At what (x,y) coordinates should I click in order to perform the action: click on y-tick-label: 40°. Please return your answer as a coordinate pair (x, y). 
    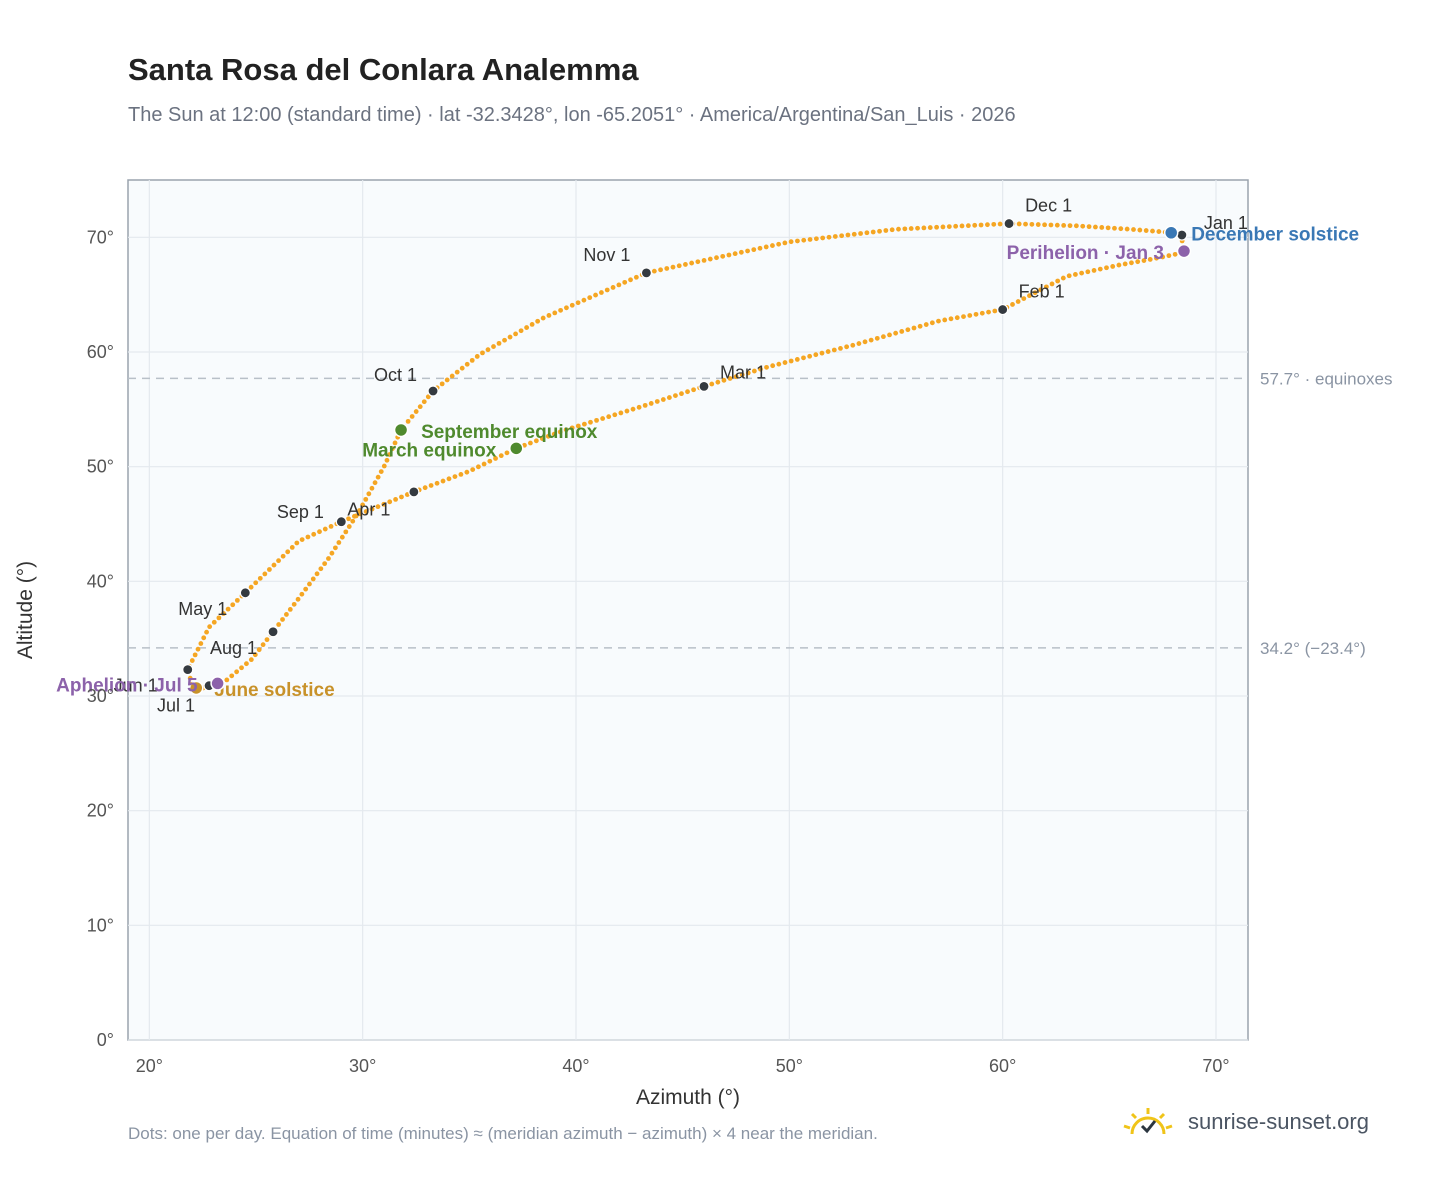
    Looking at the image, I should click on (100, 581).